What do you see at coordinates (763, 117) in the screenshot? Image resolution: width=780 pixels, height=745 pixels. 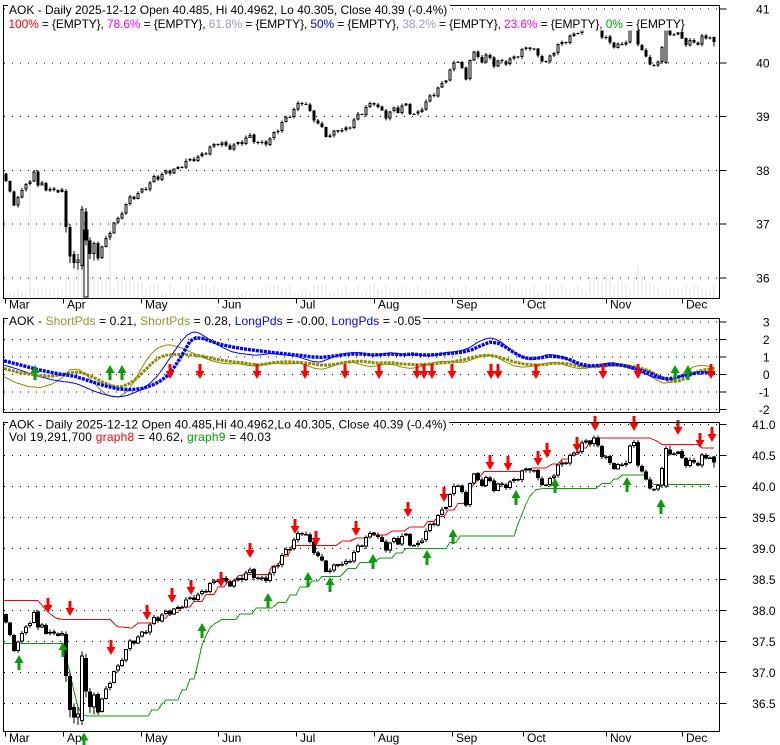 I see `svg-text: 39` at bounding box center [763, 117].